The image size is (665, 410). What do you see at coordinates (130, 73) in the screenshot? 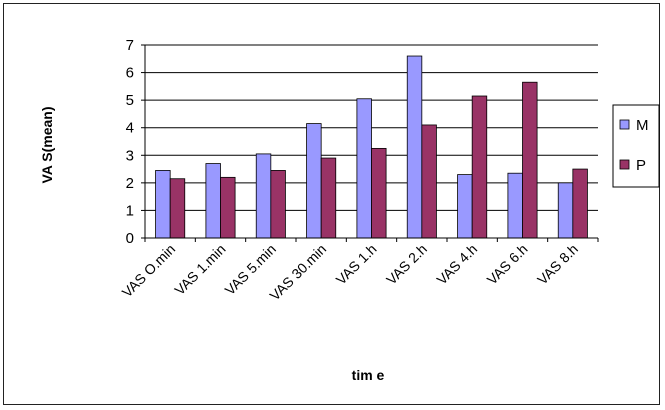
I see `y-tick-label: 6` at bounding box center [130, 73].